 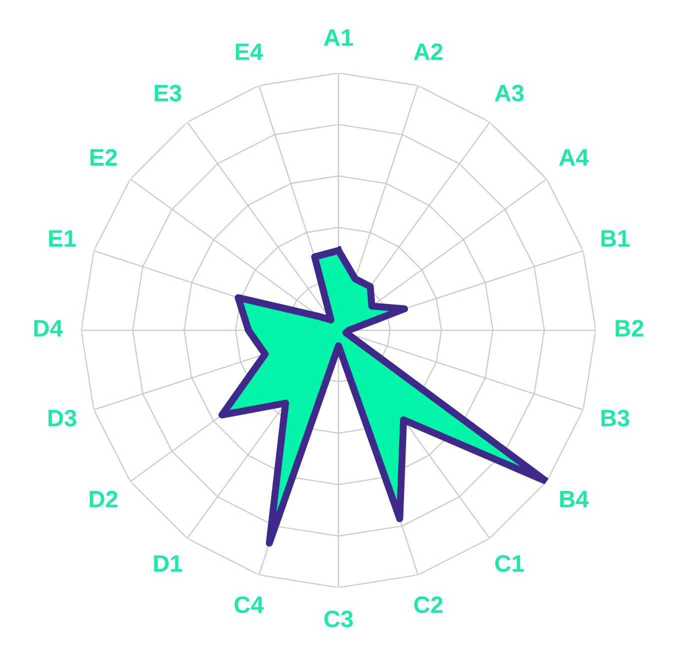 What do you see at coordinates (428, 605) in the screenshot?
I see `spoke-label: C2` at bounding box center [428, 605].